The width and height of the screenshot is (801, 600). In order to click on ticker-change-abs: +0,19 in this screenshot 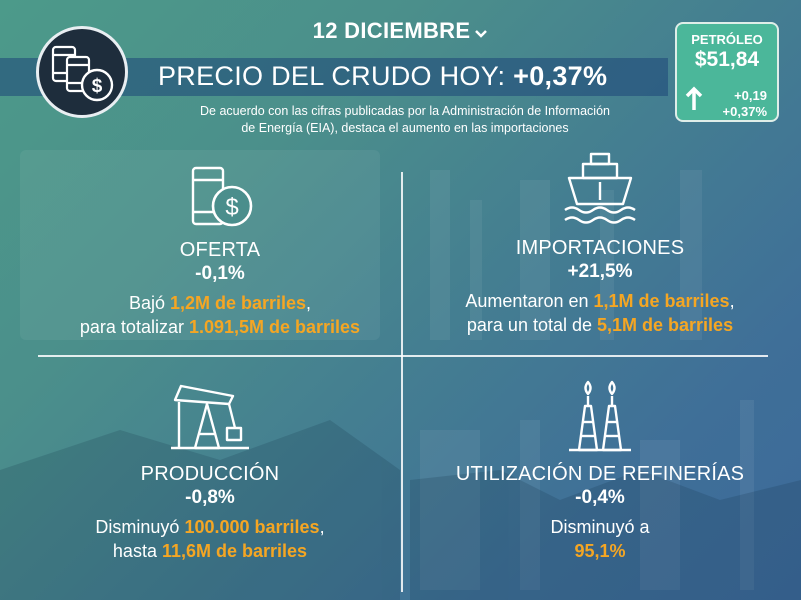, I will do `click(750, 95)`.